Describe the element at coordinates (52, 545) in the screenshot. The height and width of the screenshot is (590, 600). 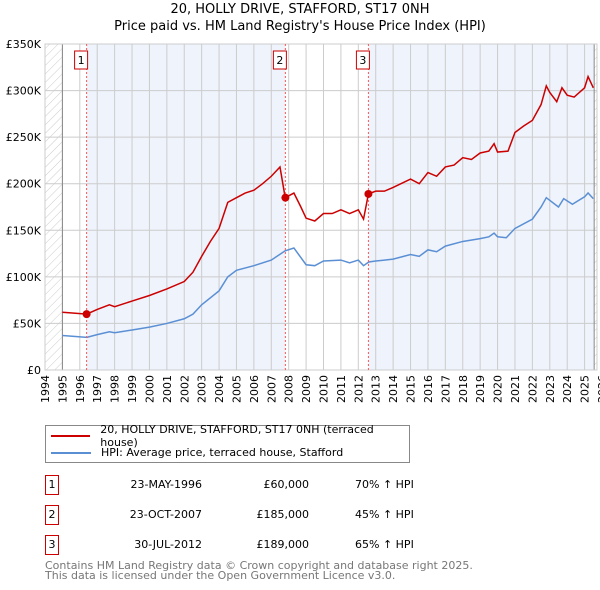
I see `sale-marker-box: 3` at that location.